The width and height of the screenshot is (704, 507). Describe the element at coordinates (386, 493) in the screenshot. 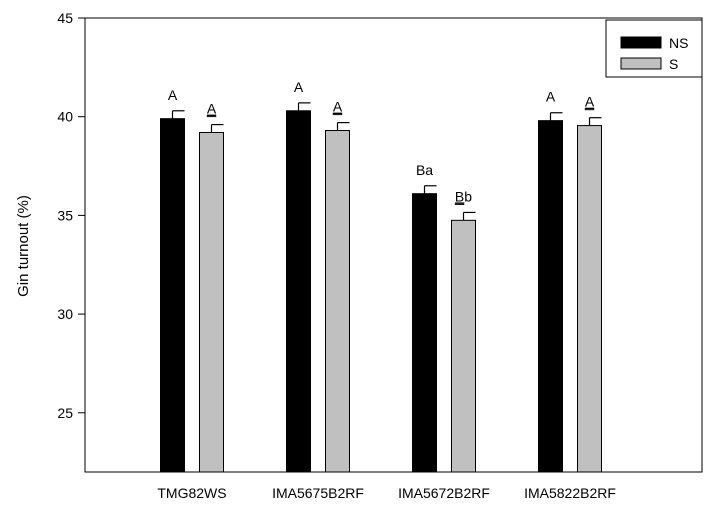

I see `x-axis: TMG82WS IMA5675B2RF IMA5672B2RF IMA5822B2RF` at that location.